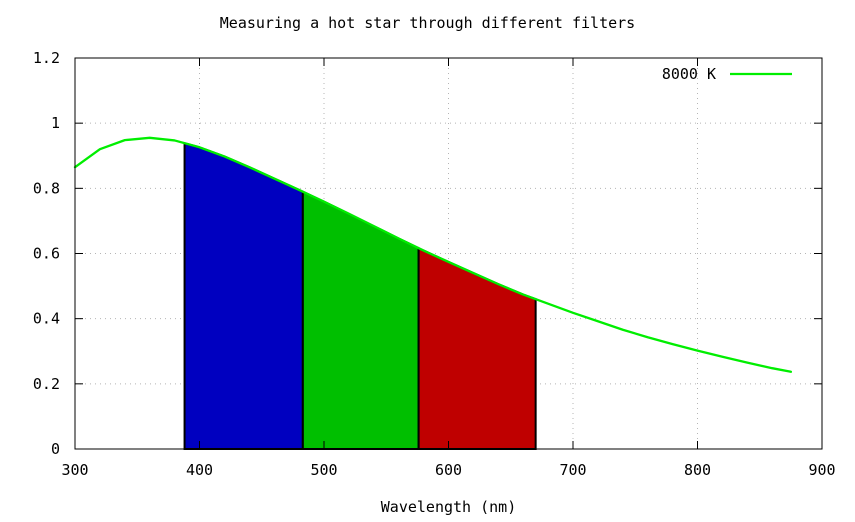  What do you see at coordinates (821, 470) in the screenshot?
I see `x-tick-label: 900` at bounding box center [821, 470].